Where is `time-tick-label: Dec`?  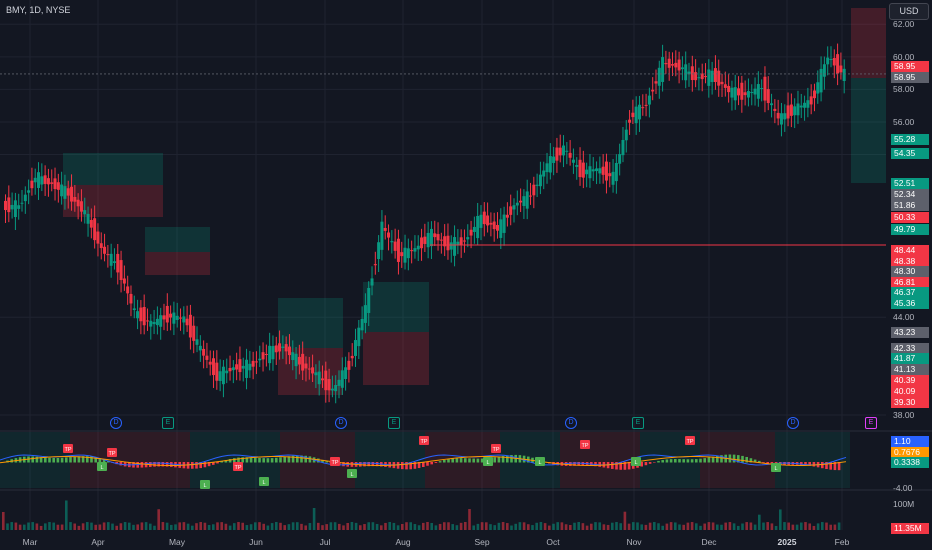 time-tick-label: Dec is located at coordinates (709, 542).